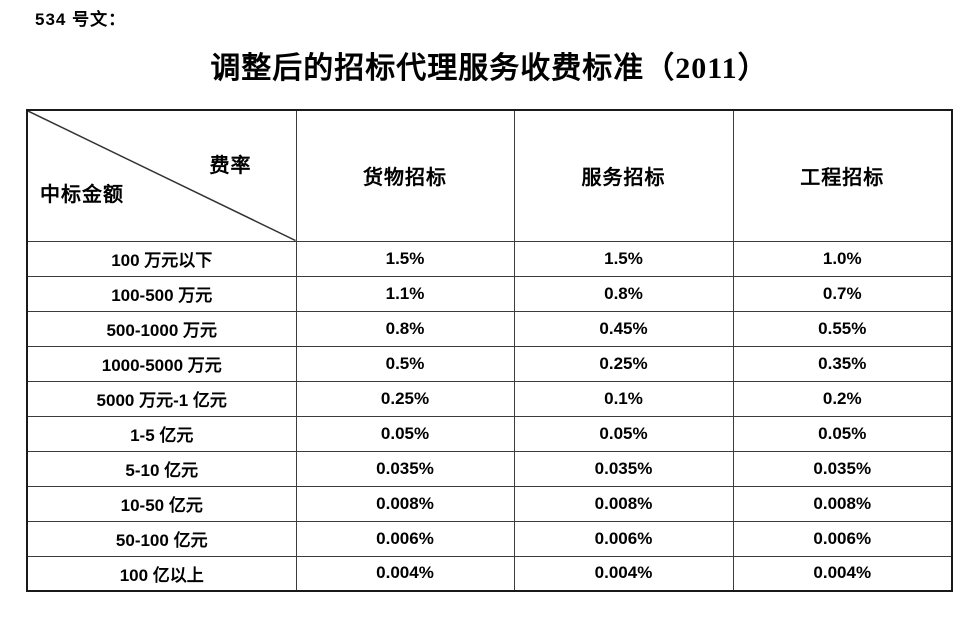 The image size is (979, 629). Describe the element at coordinates (405, 503) in the screenshot. I see `goods-rate-cell: 0.008%` at that location.